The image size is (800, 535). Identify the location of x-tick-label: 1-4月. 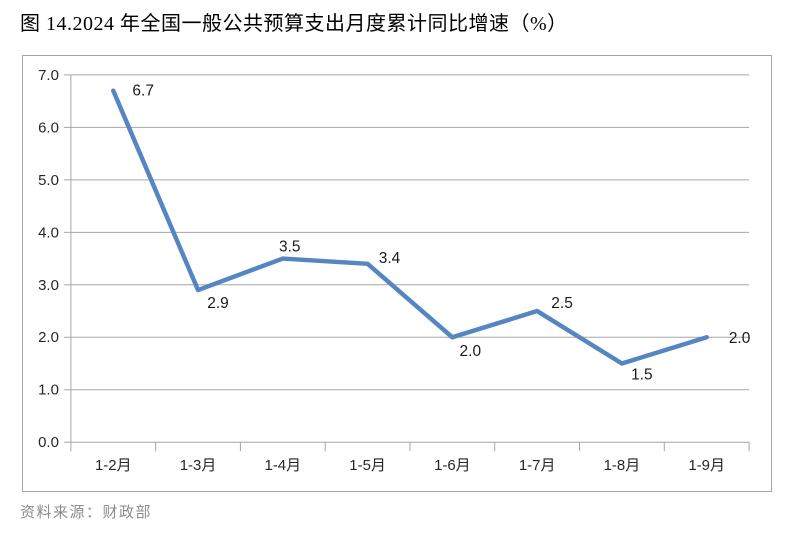
(283, 465).